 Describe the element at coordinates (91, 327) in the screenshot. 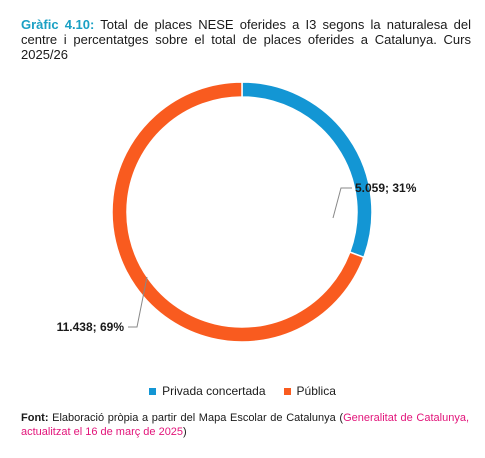

I see `data-label-publica: 11.438; 69%` at that location.